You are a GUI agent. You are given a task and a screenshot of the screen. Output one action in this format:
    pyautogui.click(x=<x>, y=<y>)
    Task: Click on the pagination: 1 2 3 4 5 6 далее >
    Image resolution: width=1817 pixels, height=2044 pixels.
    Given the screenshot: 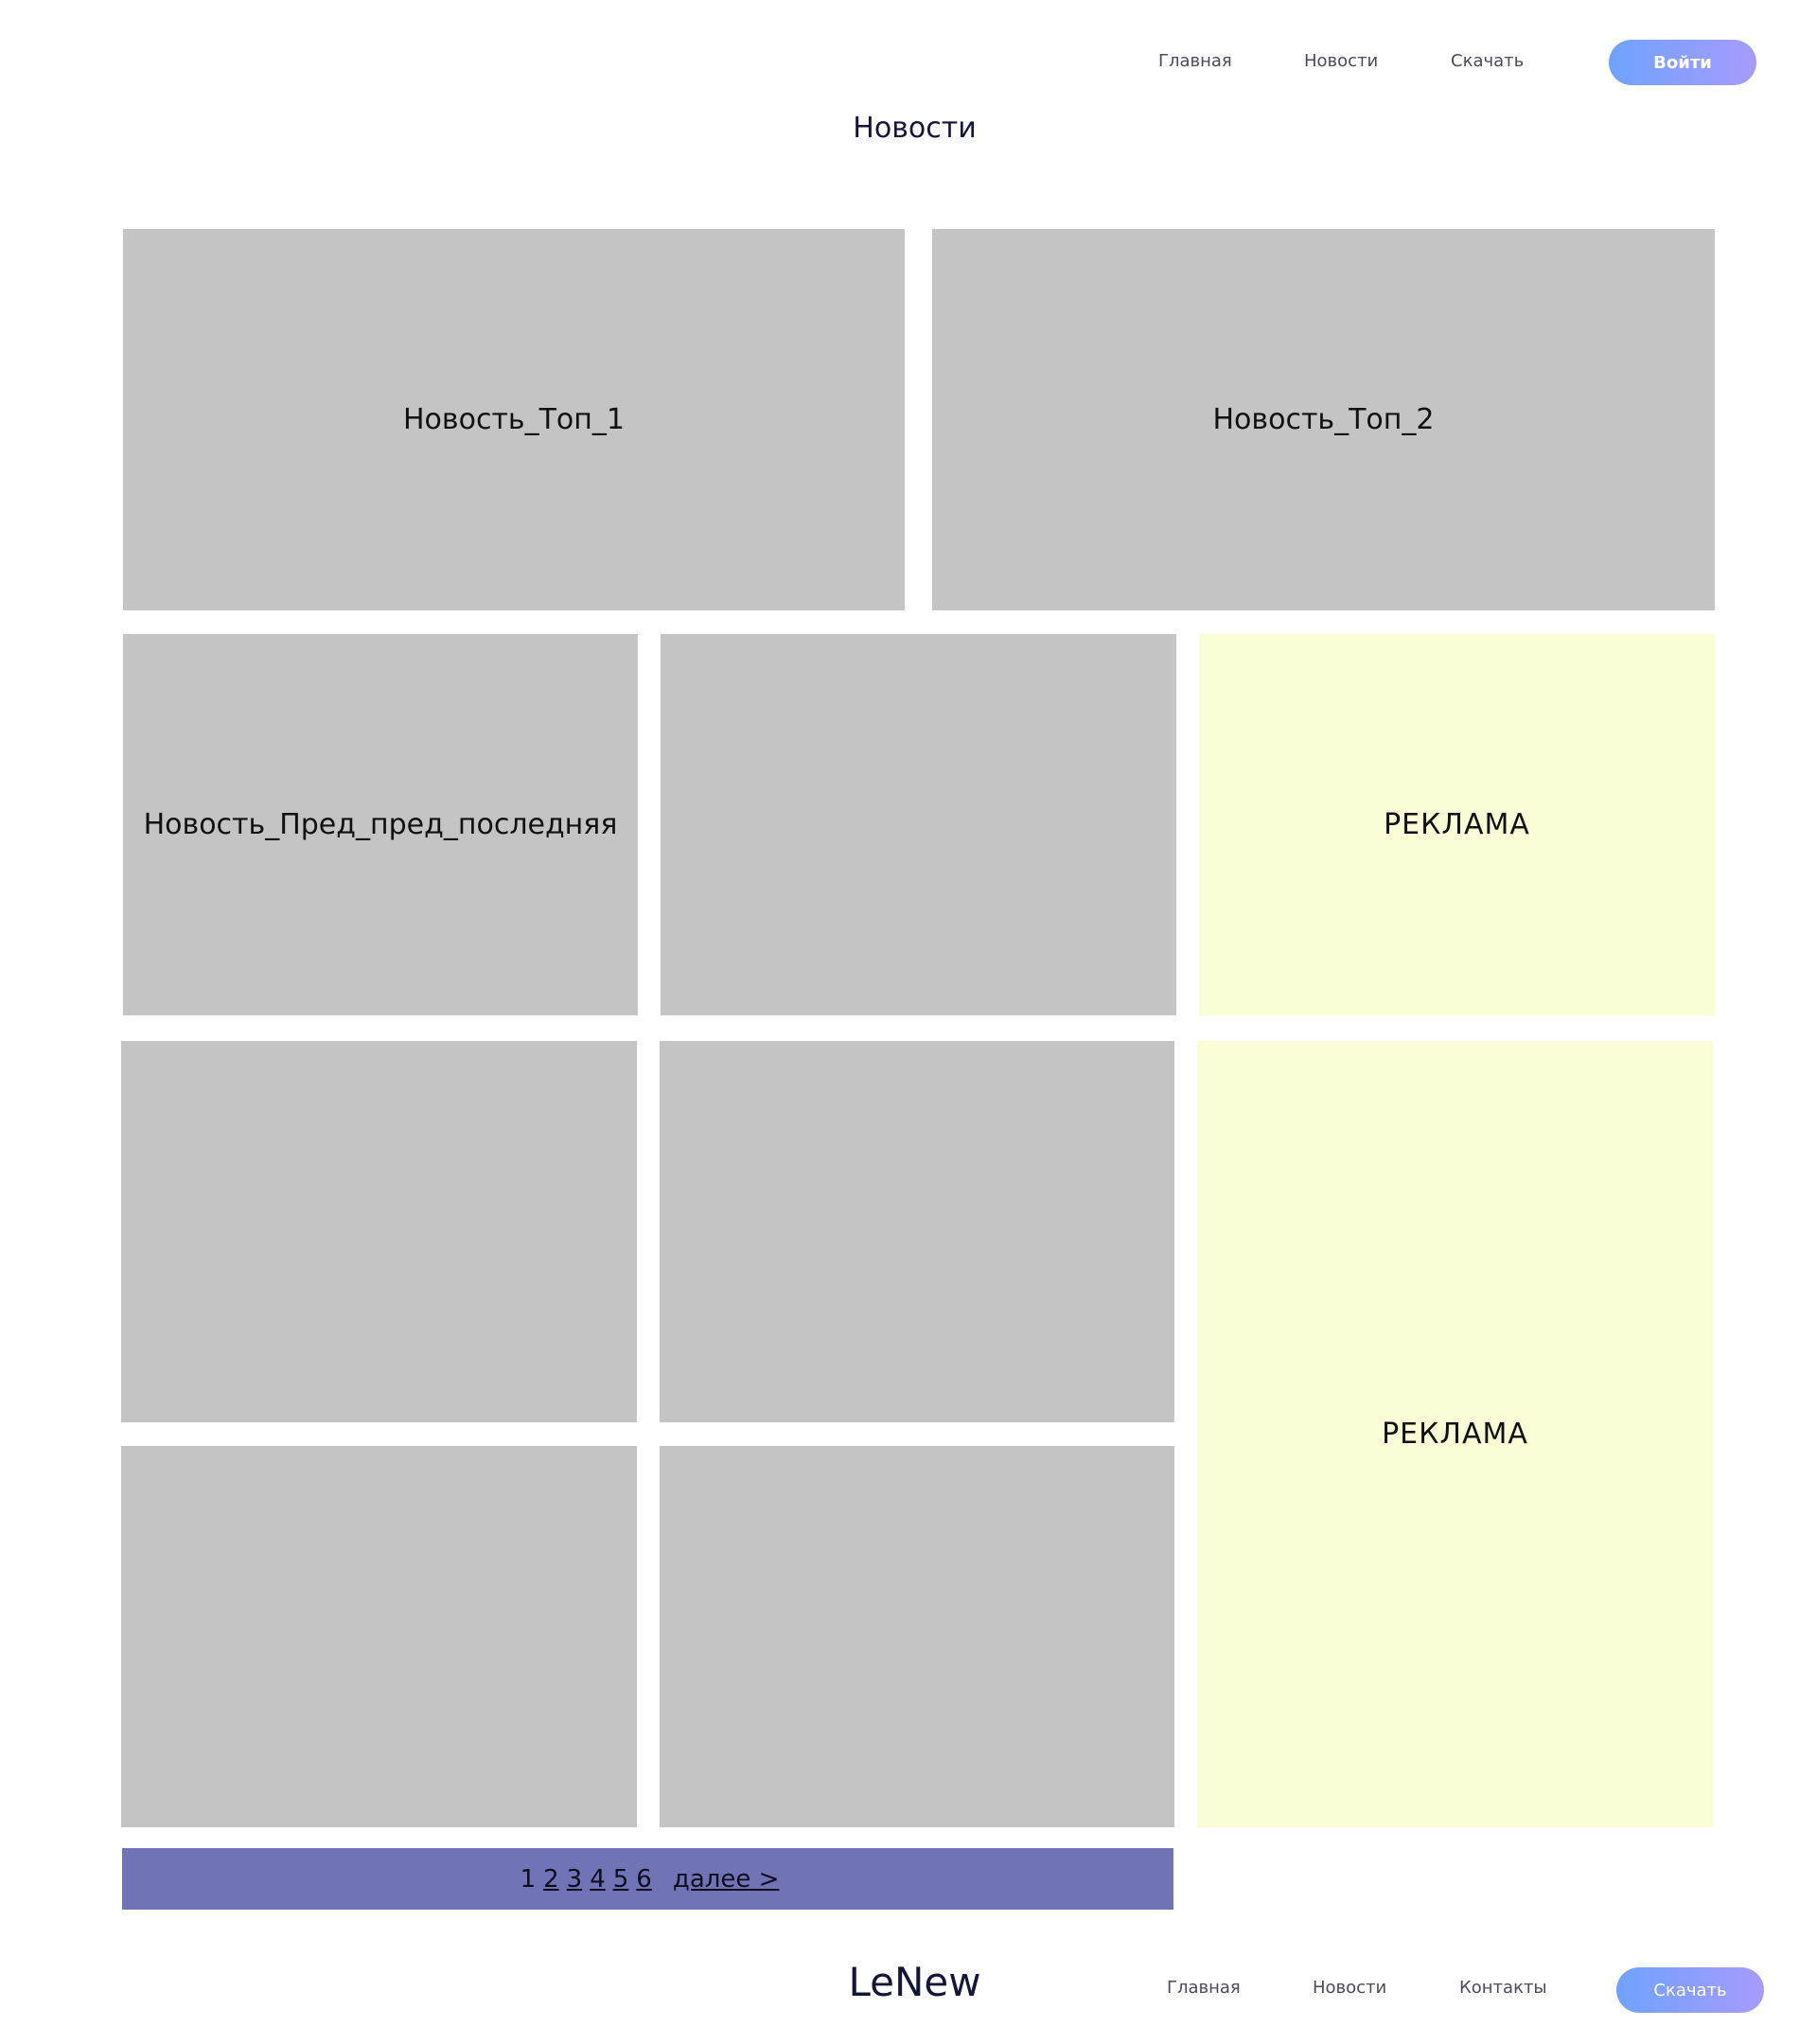 What is the action you would take?
    pyautogui.click(x=647, y=1879)
    